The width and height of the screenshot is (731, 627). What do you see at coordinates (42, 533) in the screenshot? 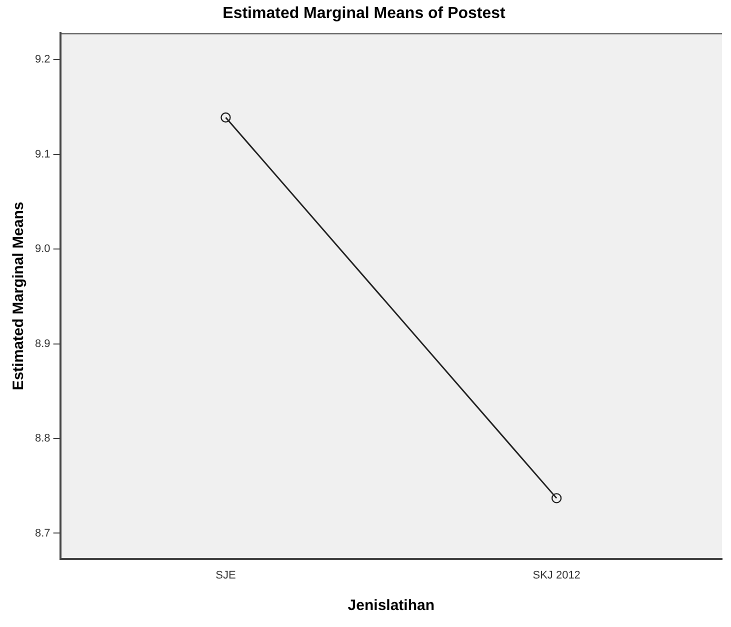
I see `y-tick-label: 8.7` at bounding box center [42, 533].